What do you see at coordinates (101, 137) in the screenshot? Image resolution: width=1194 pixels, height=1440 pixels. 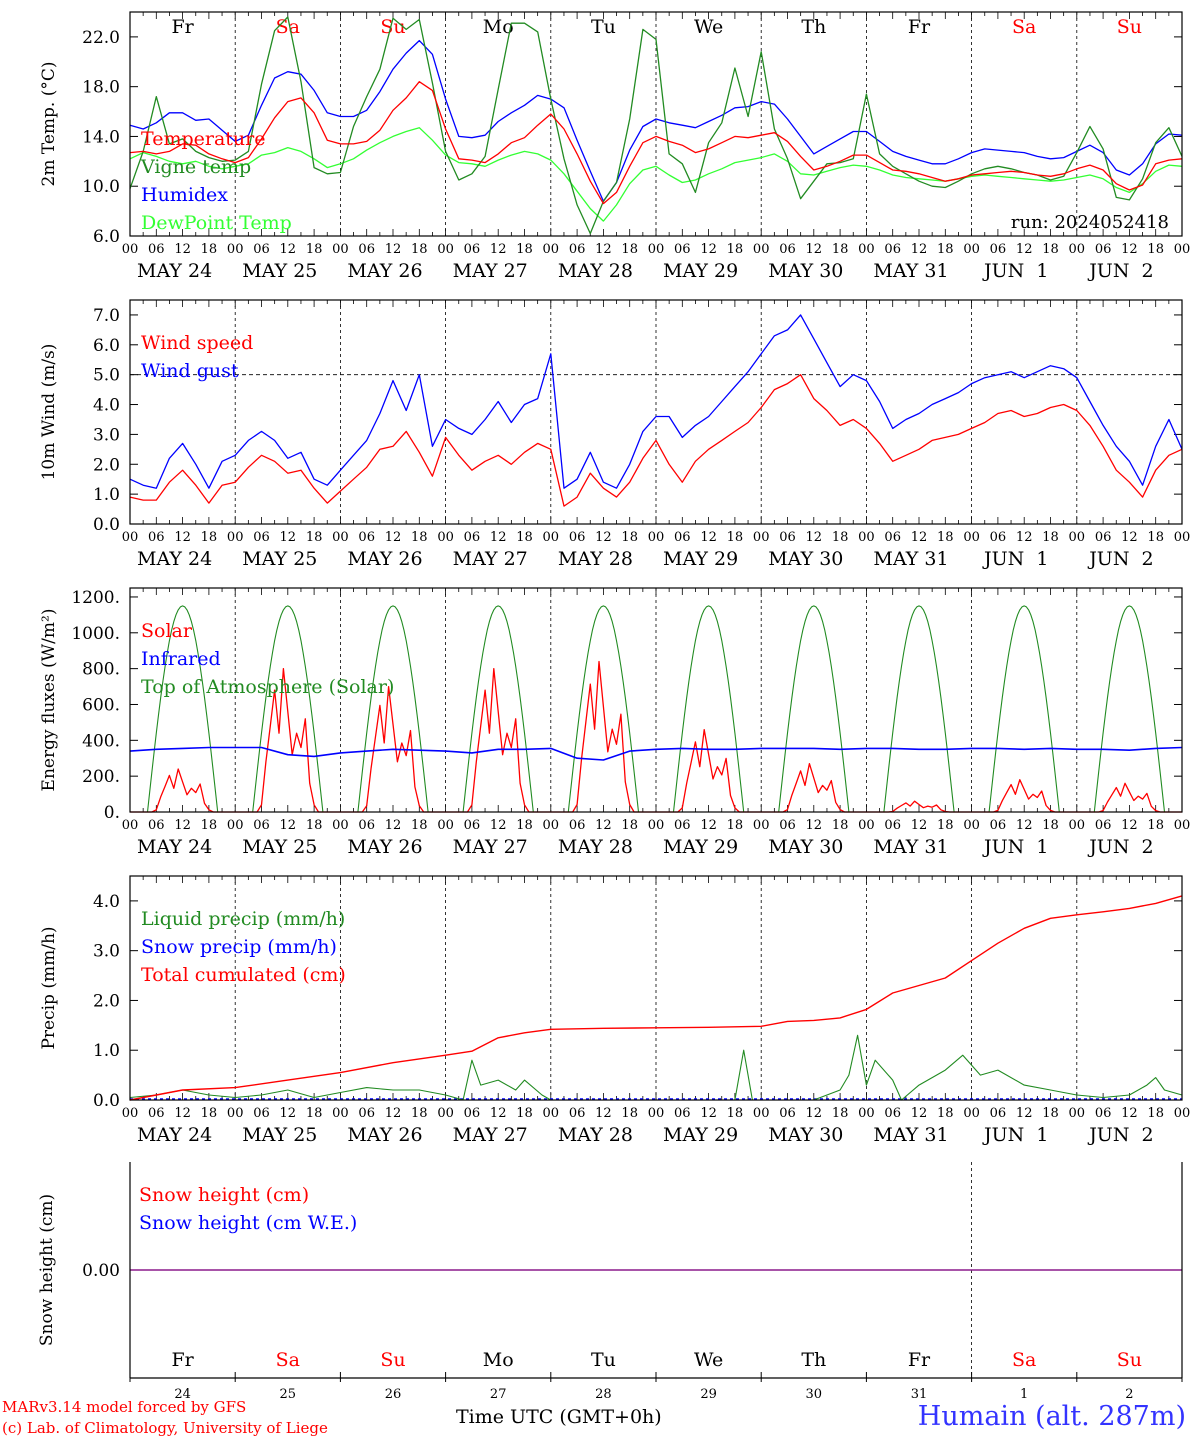 I see `y-tick-label: 14.0` at bounding box center [101, 137].